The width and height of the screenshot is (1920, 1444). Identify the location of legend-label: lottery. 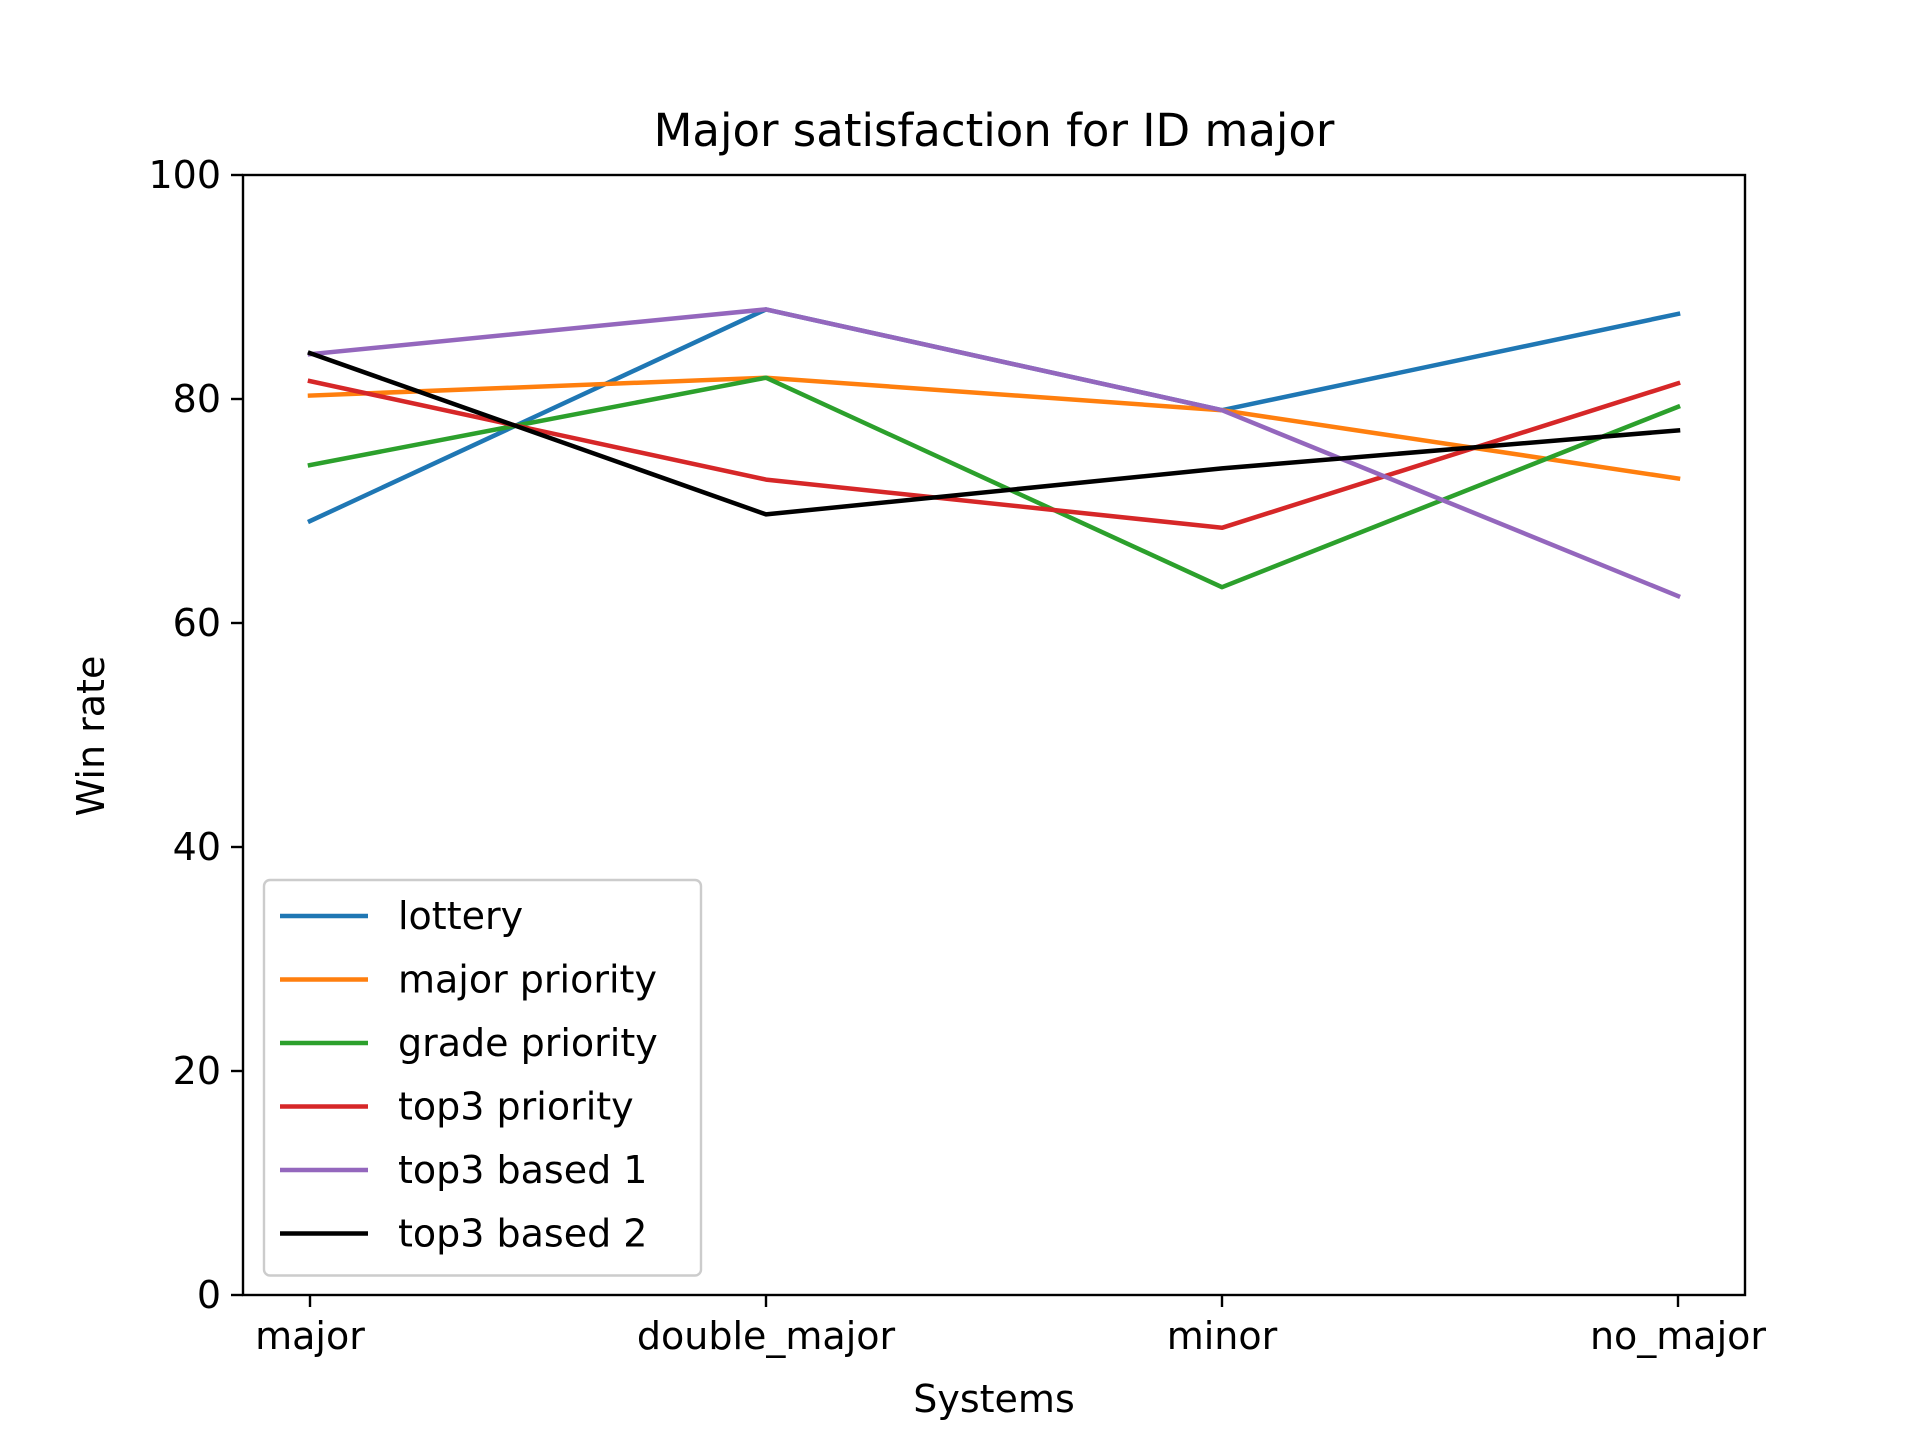
(460, 916).